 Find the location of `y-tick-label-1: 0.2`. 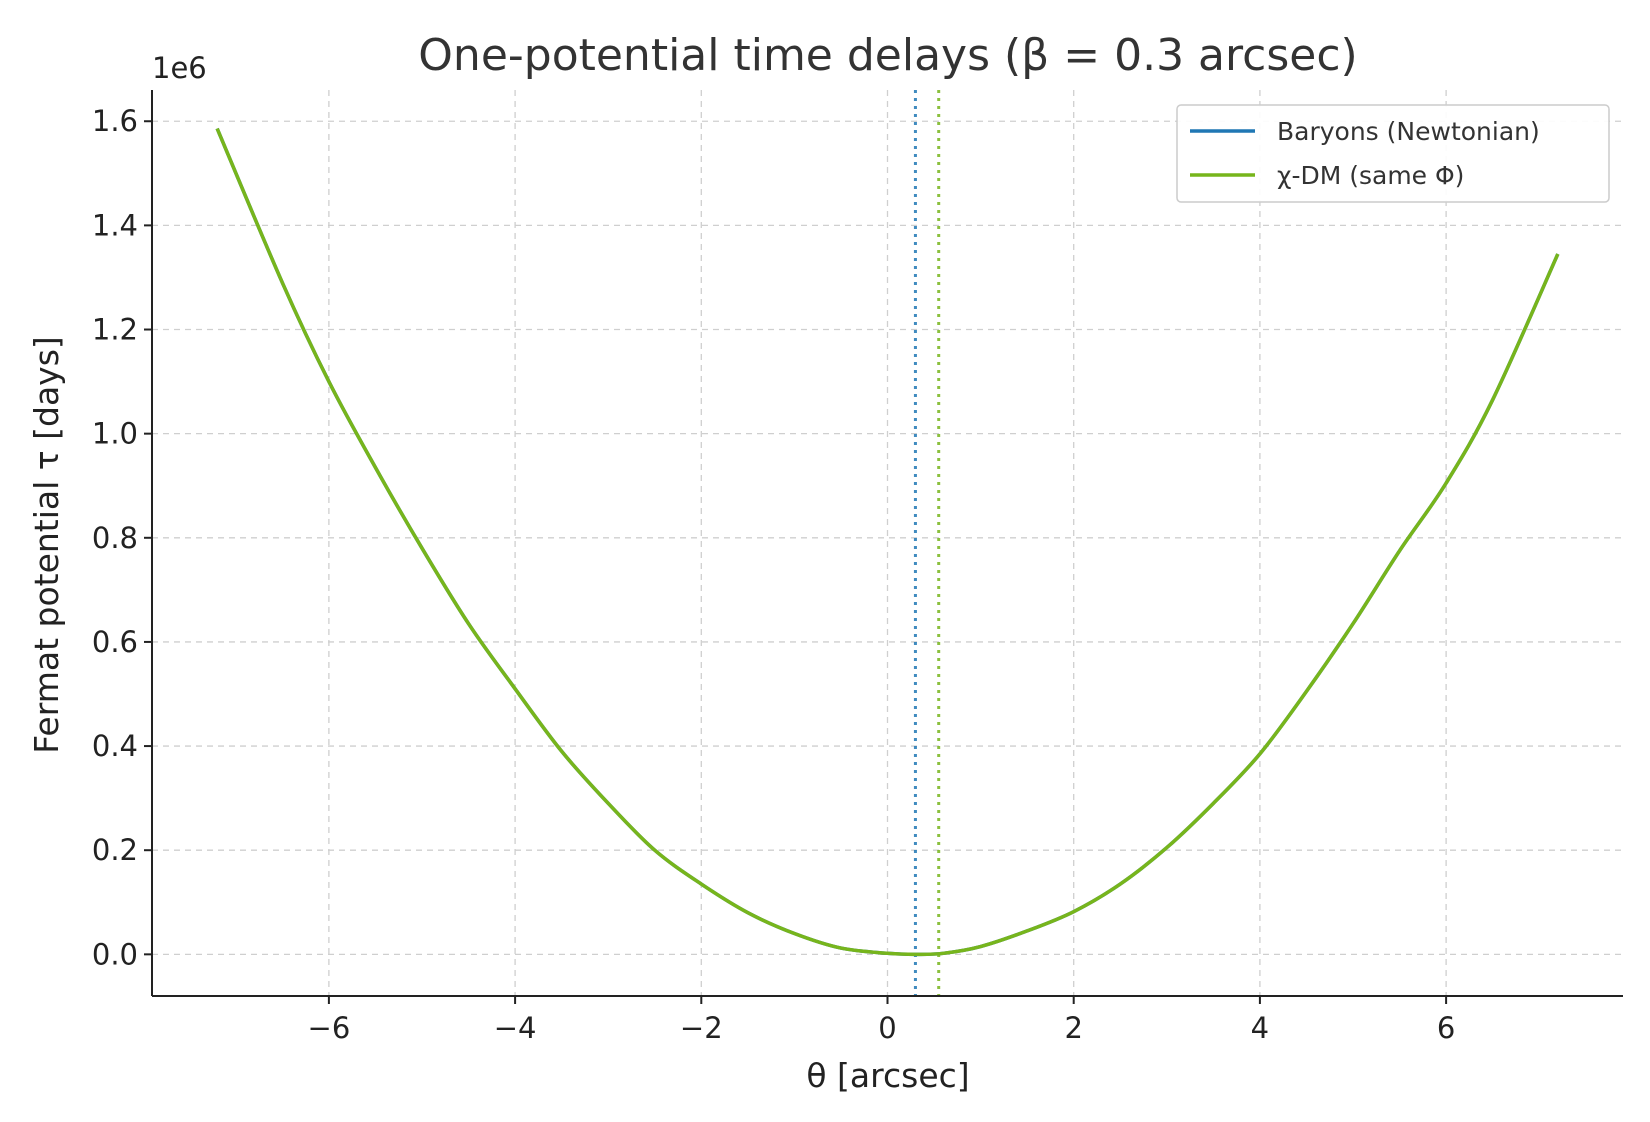

y-tick-label-1: 0.2 is located at coordinates (115, 850).